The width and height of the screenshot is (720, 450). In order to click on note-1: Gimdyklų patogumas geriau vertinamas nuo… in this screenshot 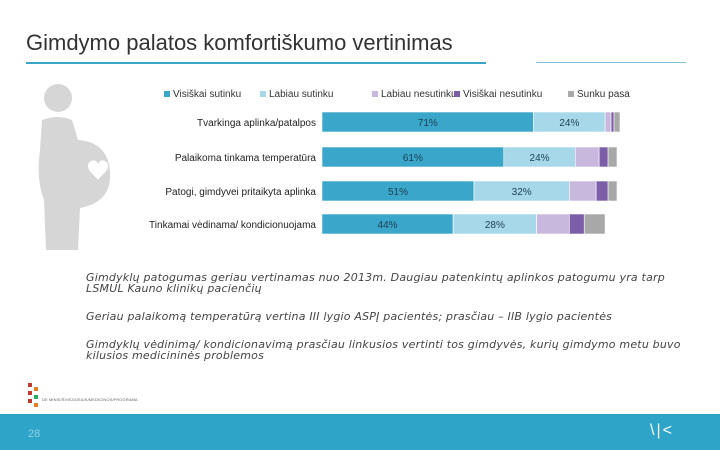, I will do `click(375, 283)`.